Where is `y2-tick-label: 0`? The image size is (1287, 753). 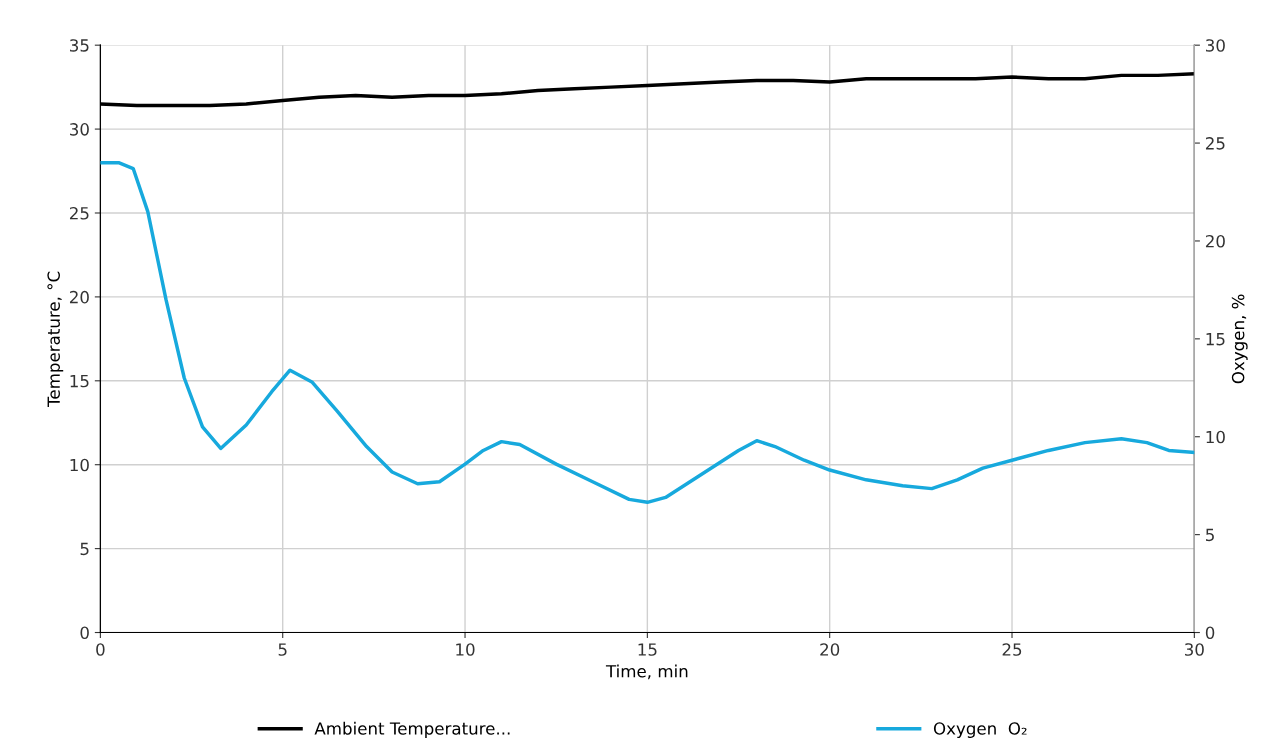
y2-tick-label: 0 is located at coordinates (1210, 633).